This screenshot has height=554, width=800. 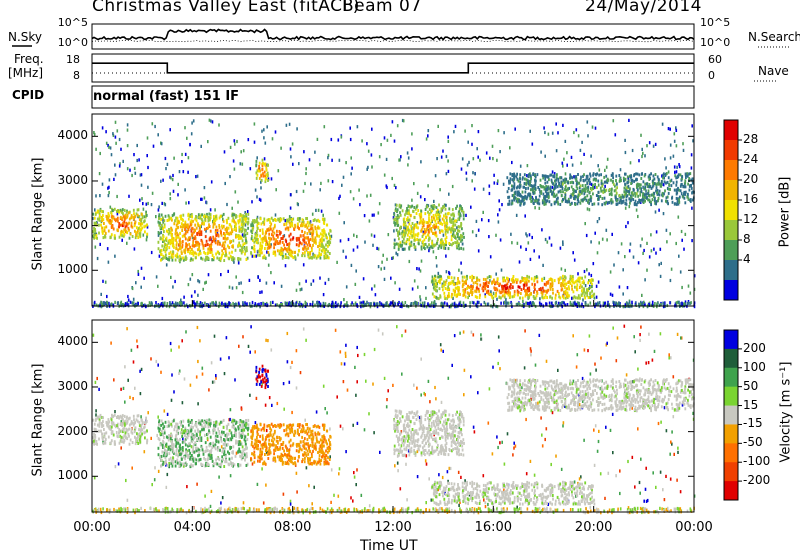 What do you see at coordinates (72, 269) in the screenshot?
I see `power-ytick-label: 1000` at bounding box center [72, 269].